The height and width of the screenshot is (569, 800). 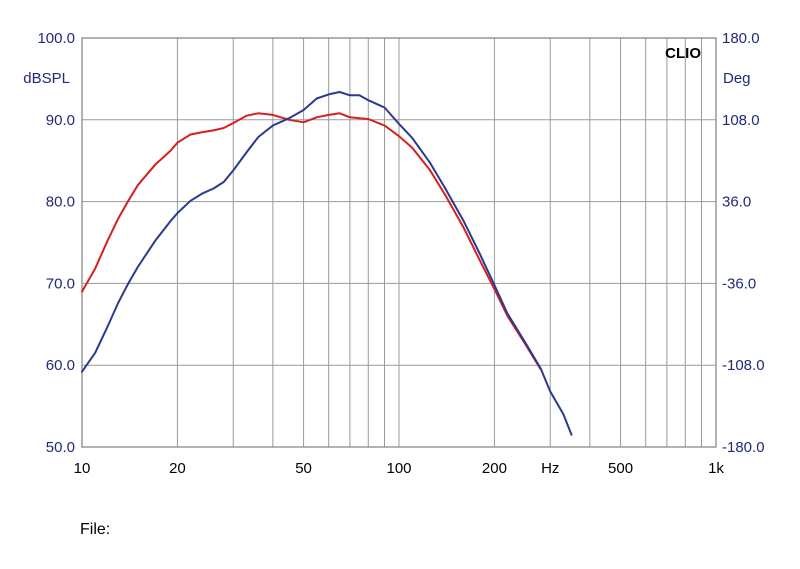 I want to click on y-right-tick-label: -180.0, so click(x=743, y=447).